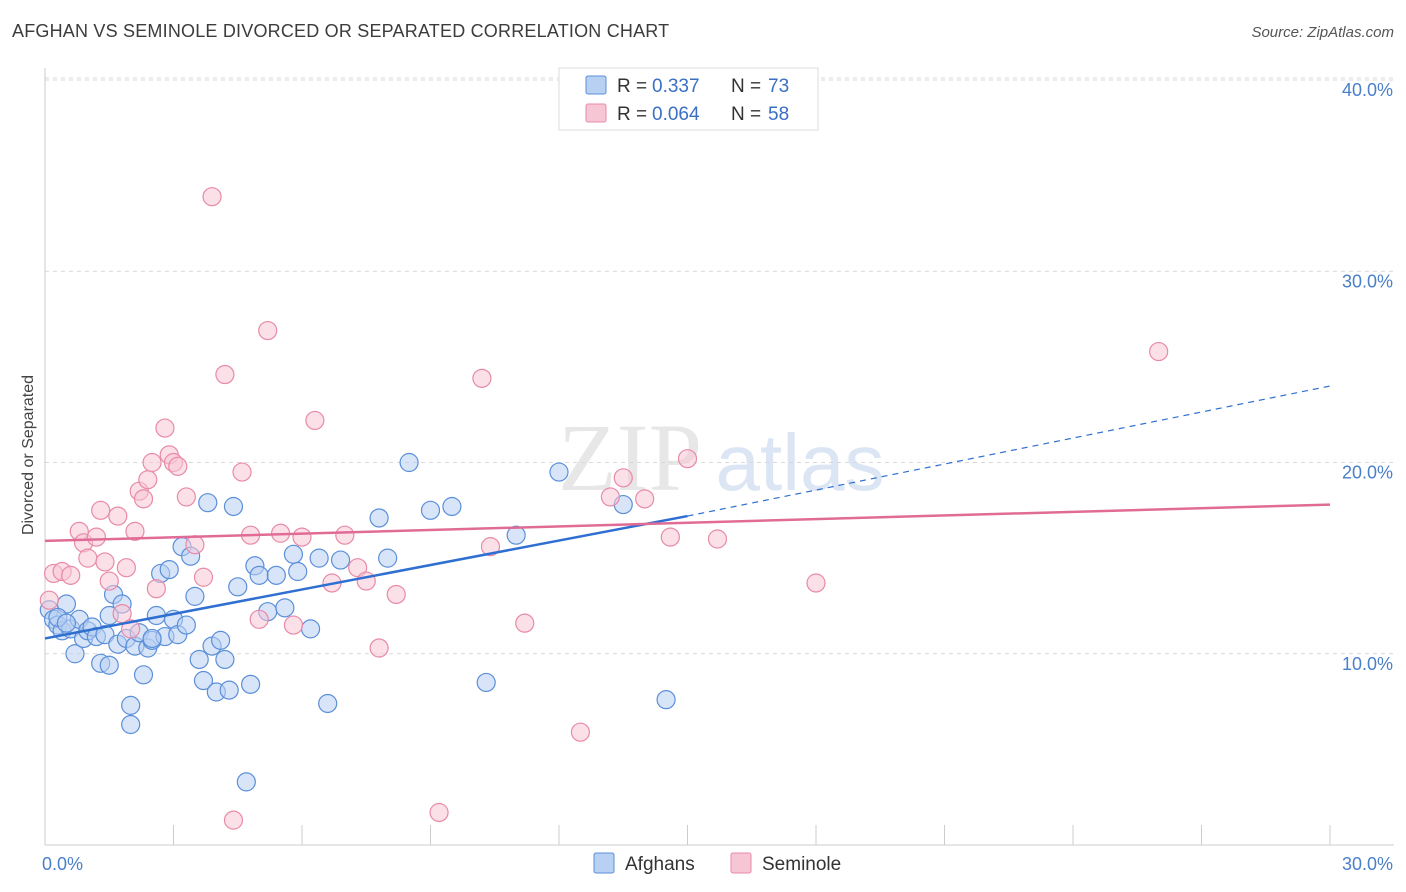 The width and height of the screenshot is (1406, 892). I want to click on source-credit: Source: ZipAtlas.com, so click(1322, 32).